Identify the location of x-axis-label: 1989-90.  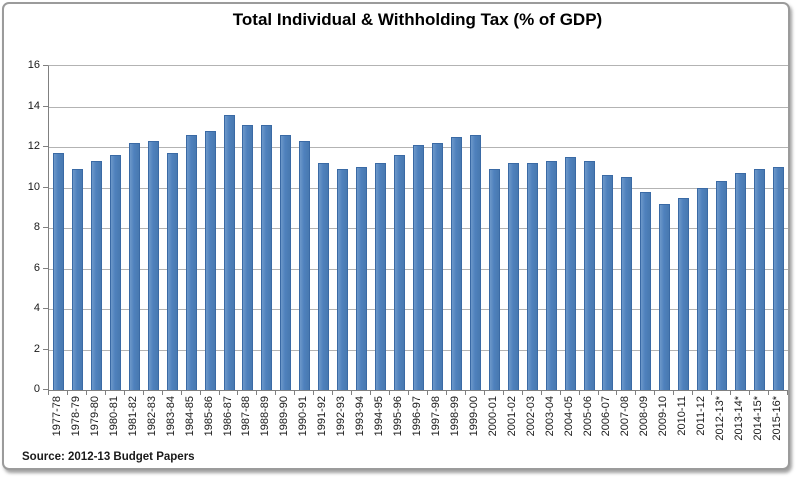
(284, 416).